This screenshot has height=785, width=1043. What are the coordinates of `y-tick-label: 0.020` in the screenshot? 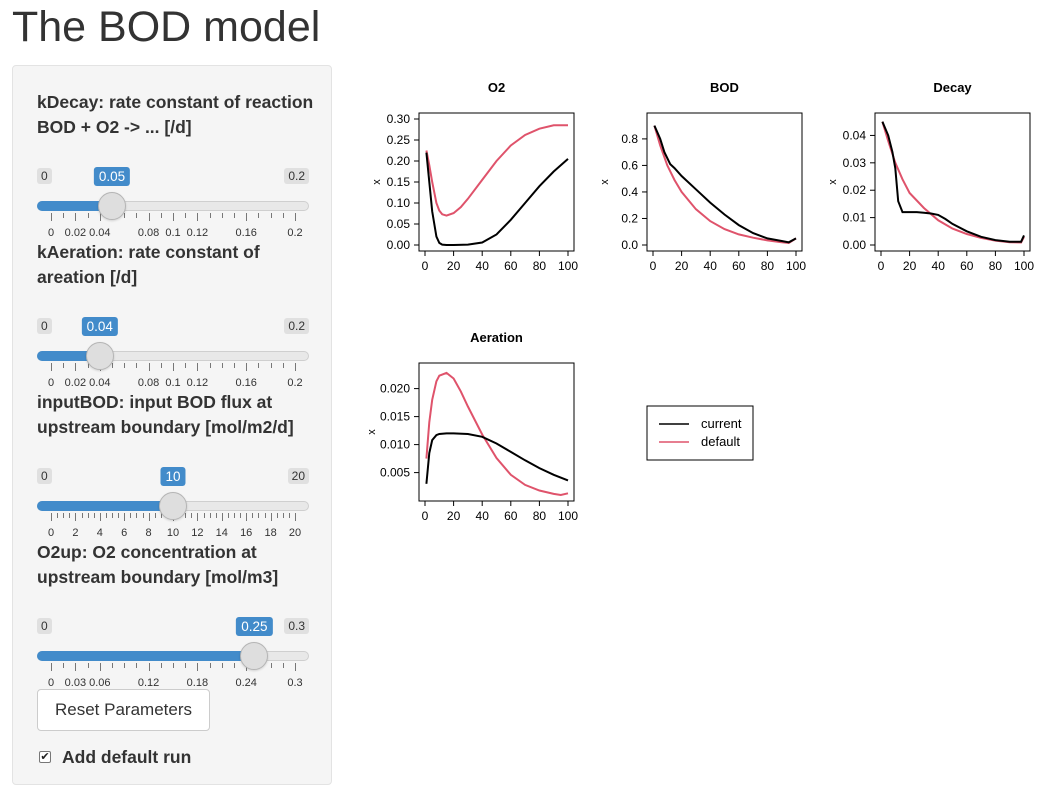 It's located at (395, 389).